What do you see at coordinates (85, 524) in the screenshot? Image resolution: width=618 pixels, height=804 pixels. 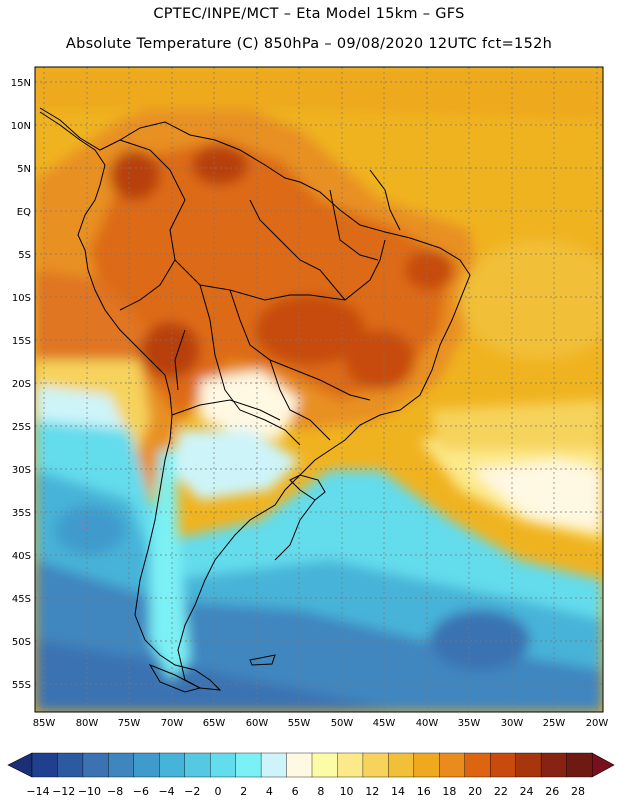 I see `low-pressure-marker: C` at bounding box center [85, 524].